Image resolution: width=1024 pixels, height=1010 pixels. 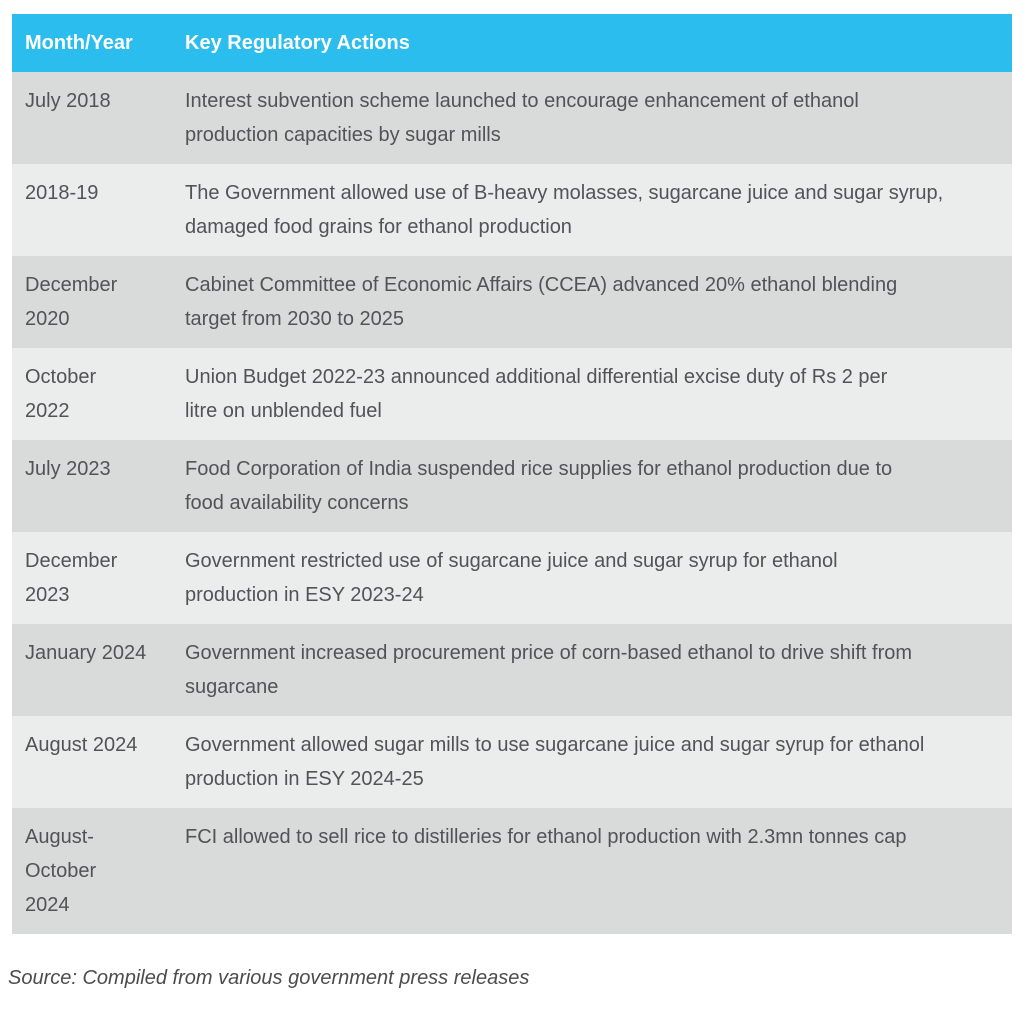 I want to click on period-cell: 2018-19, so click(x=98, y=210).